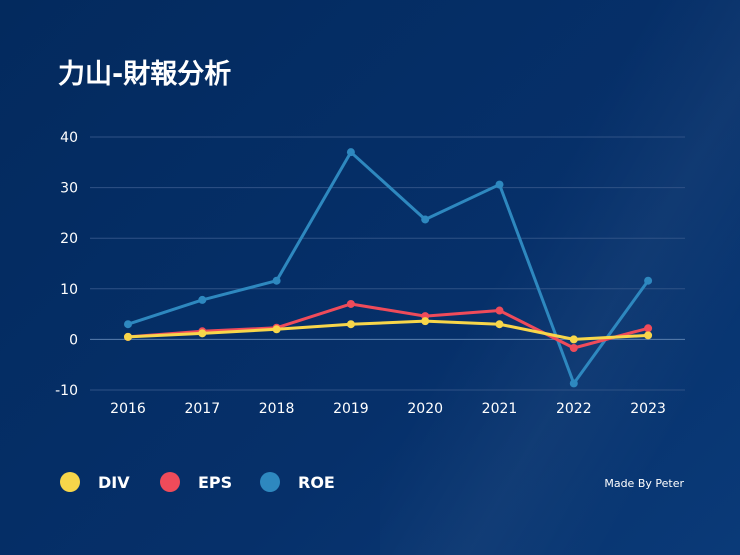 The height and width of the screenshot is (555, 740). What do you see at coordinates (648, 409) in the screenshot?
I see `x-tick-label: 2023` at bounding box center [648, 409].